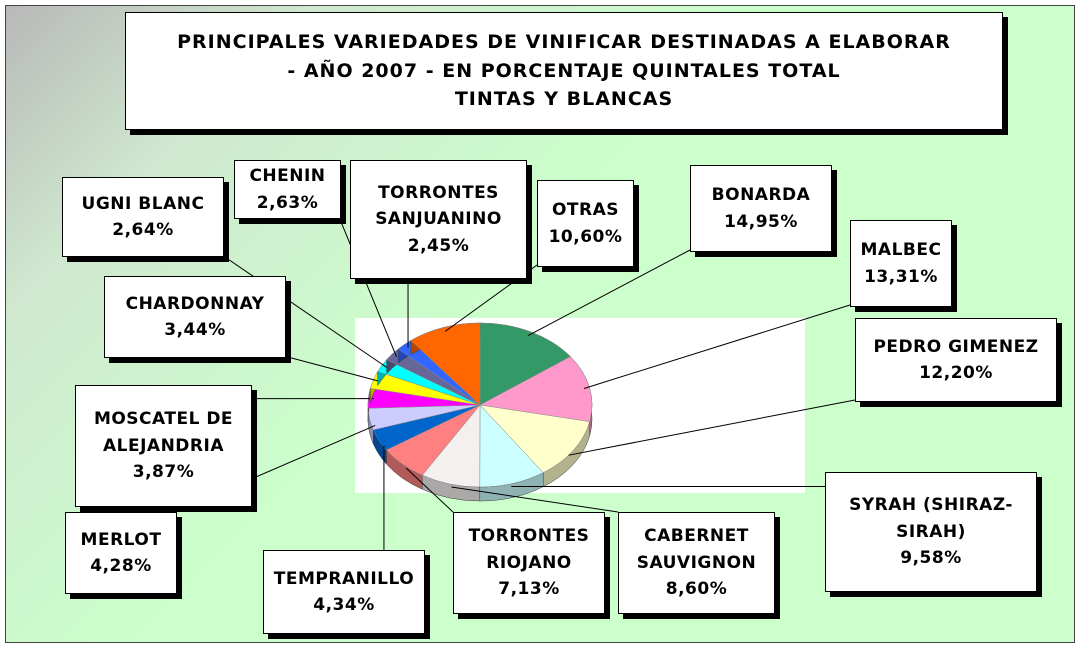  I want to click on category-label: MOSCATEL DE ALEJANDRIA, so click(163, 432).